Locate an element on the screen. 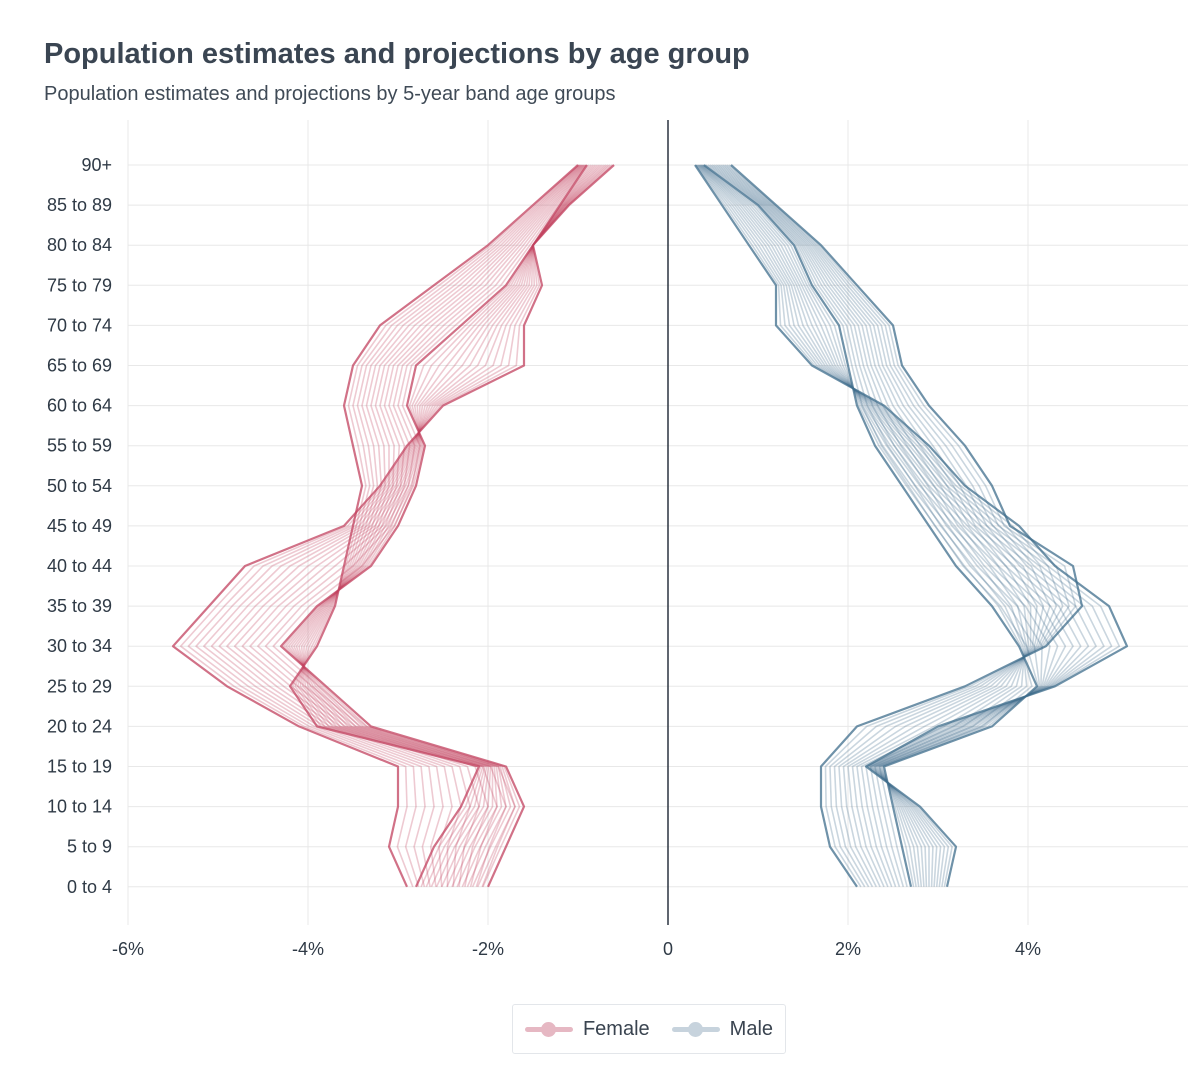 This screenshot has width=1200, height=1073. y-tick-label: 55 to 59 is located at coordinates (79, 446).